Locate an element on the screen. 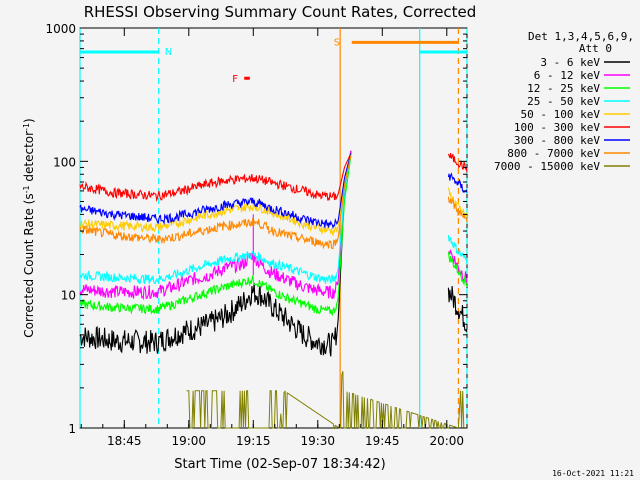  legend-label-5: 100 - 300 keV is located at coordinates (557, 127).